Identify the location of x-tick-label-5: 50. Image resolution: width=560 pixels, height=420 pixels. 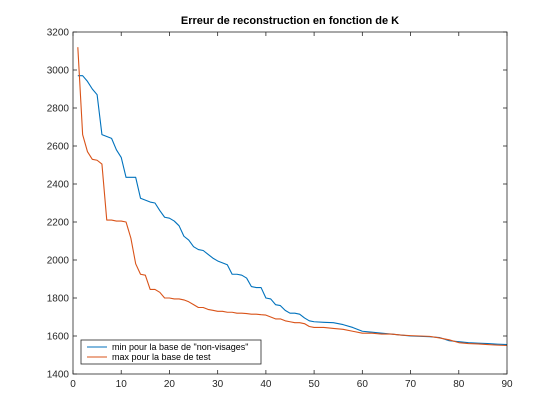
(315, 384).